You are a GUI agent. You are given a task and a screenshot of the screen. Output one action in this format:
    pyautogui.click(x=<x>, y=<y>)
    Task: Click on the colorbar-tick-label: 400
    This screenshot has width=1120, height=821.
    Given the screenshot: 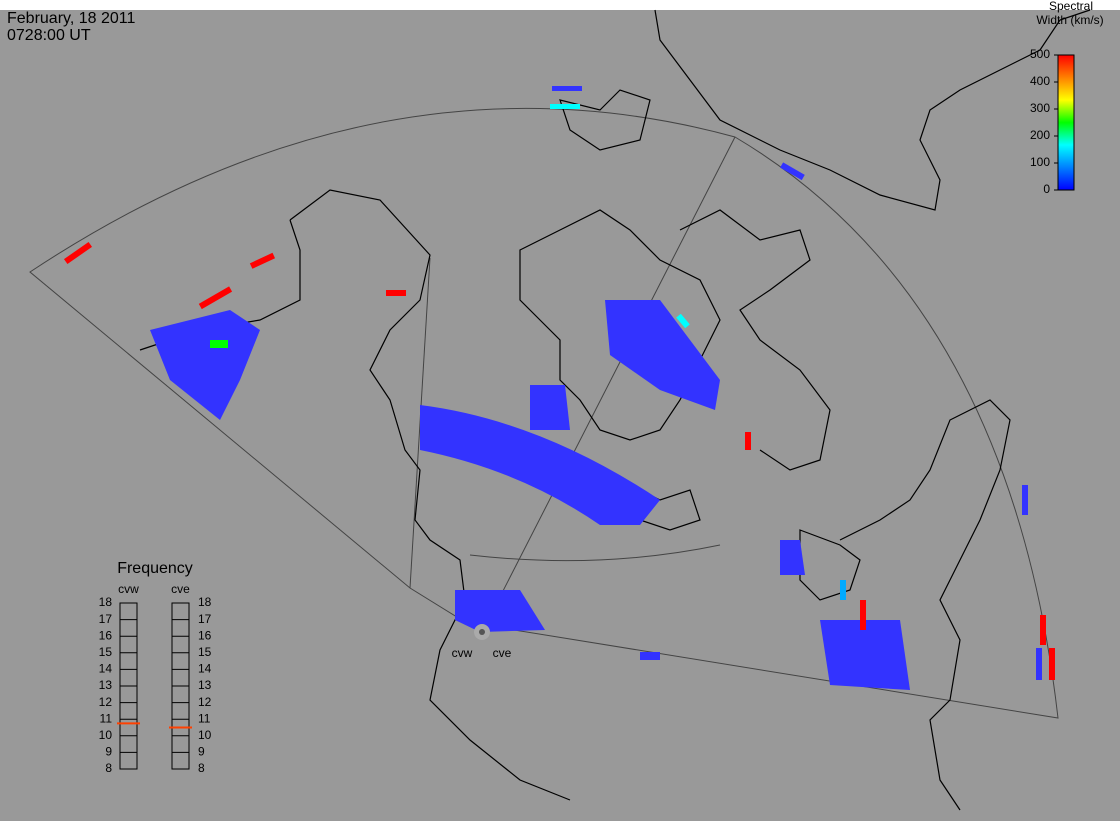 What is the action you would take?
    pyautogui.click(x=1040, y=81)
    